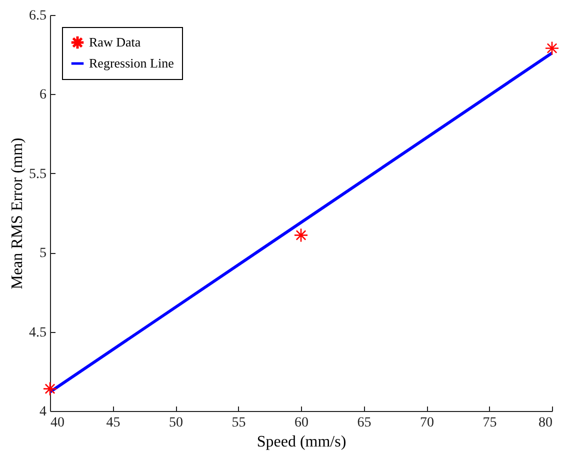 Image resolution: width=572 pixels, height=455 pixels. I want to click on x-tick-label: 55, so click(239, 423).